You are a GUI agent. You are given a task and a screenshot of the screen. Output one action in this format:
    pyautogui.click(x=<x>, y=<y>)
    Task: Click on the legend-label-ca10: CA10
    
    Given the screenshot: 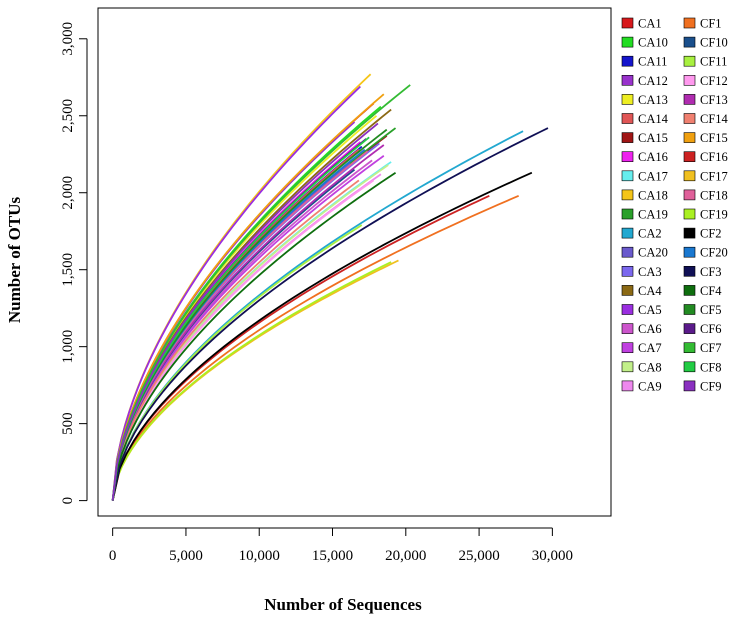 What is the action you would take?
    pyautogui.click(x=653, y=43)
    